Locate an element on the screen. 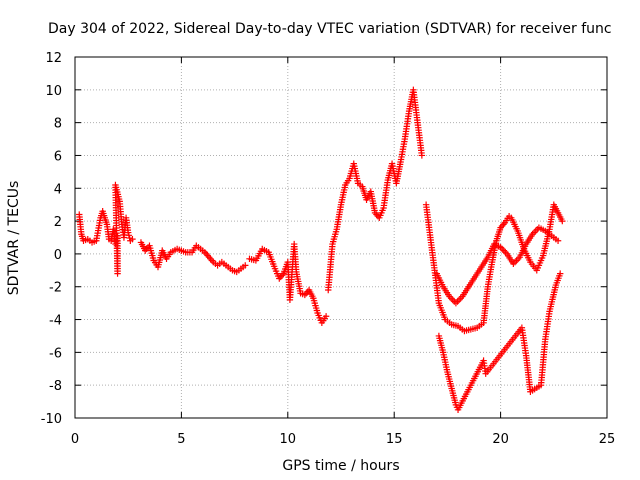  x-tick-label: 20 is located at coordinates (500, 439).